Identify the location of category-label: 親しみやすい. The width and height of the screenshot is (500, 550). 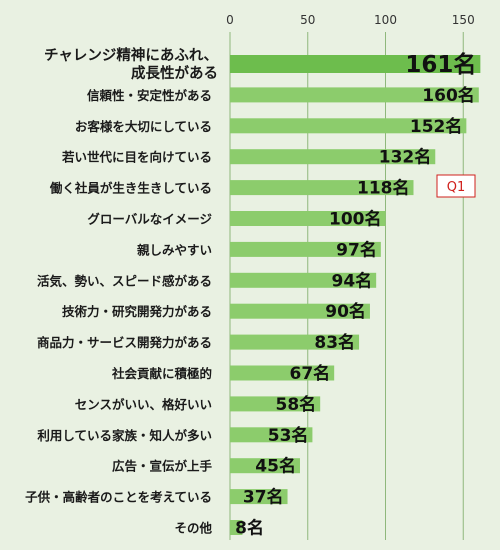
(174, 249).